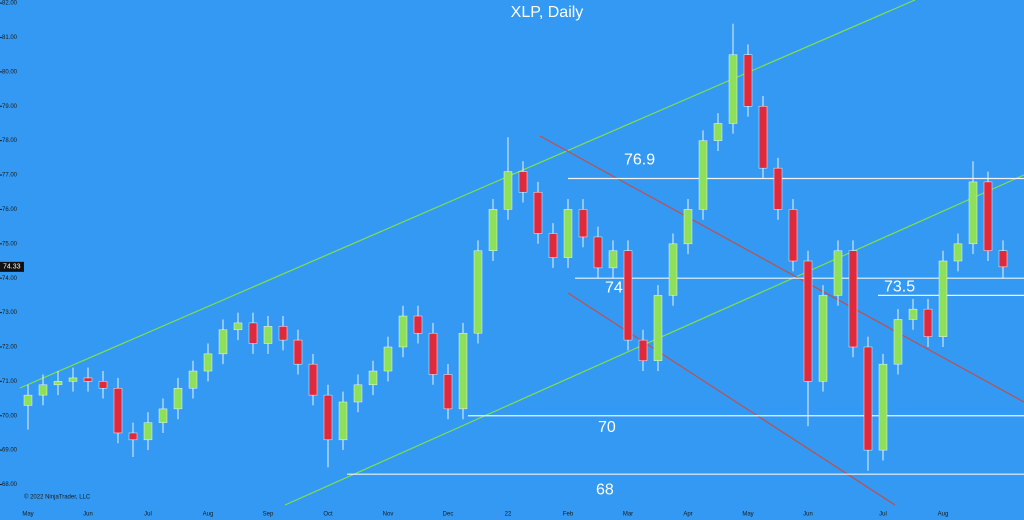  I want to click on y-tick-label: 81.00, so click(10, 38).